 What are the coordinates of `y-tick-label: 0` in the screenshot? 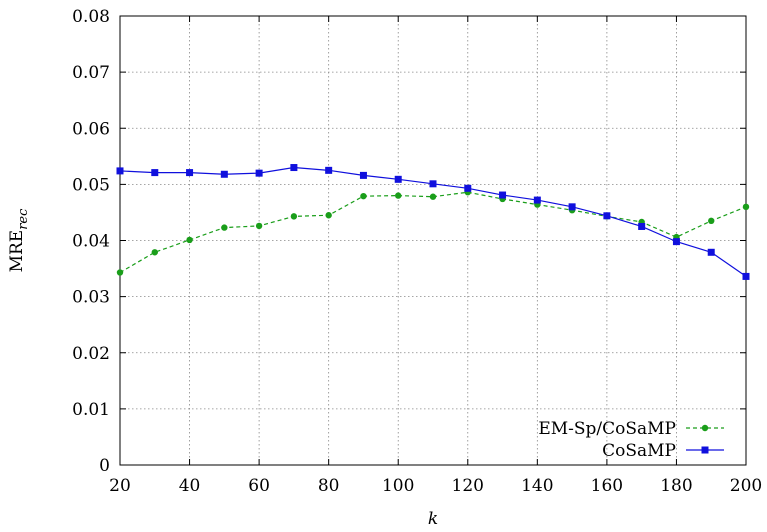 It's located at (104, 466).